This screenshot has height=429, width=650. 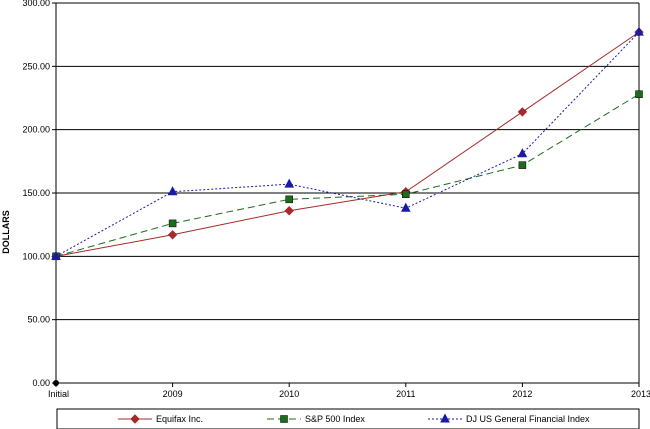 I want to click on y-tick-labels: 0.00 50.00 100.00 150.00 200.00 250.00 300.00, so click(x=36, y=194).